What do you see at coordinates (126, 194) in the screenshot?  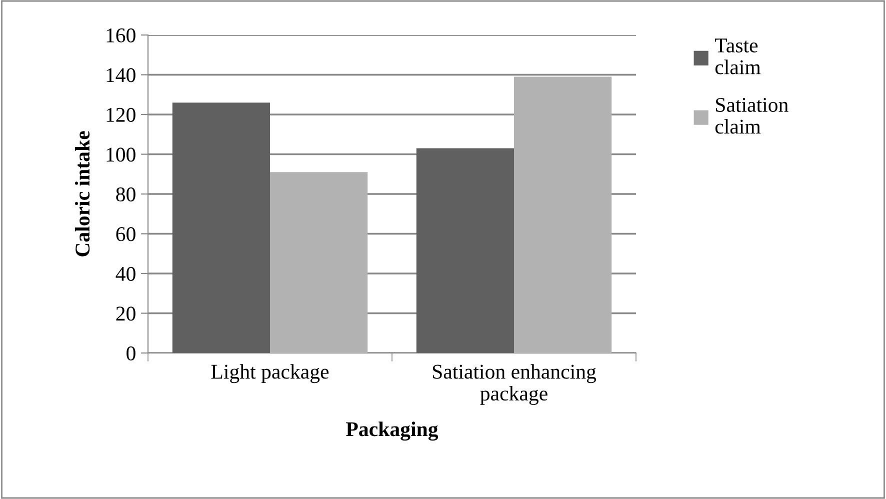 I see `y-tick-label: 80` at bounding box center [126, 194].